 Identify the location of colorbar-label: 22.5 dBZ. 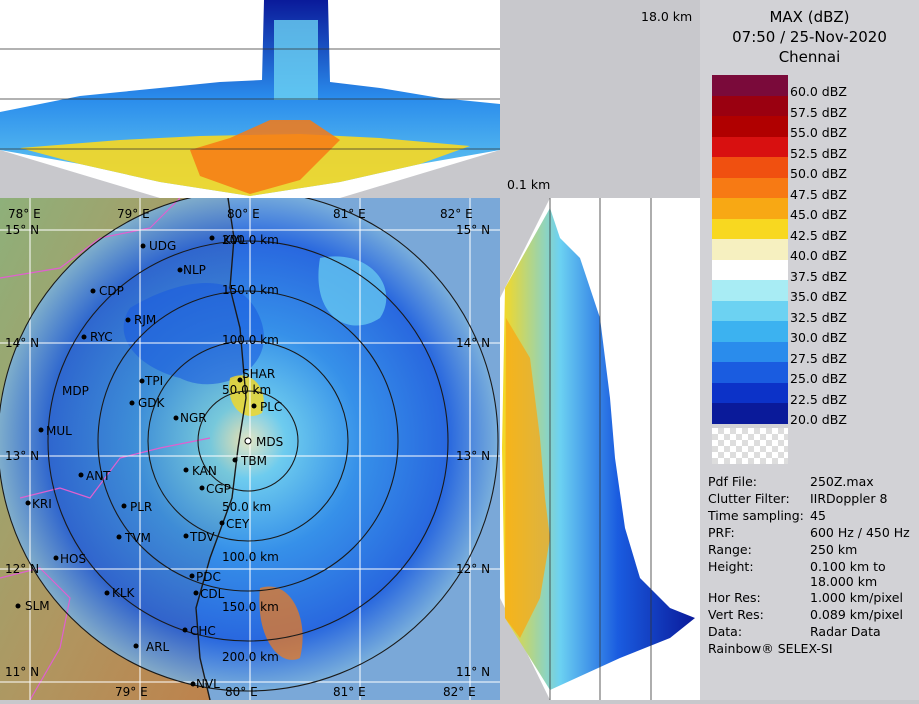
(818, 399).